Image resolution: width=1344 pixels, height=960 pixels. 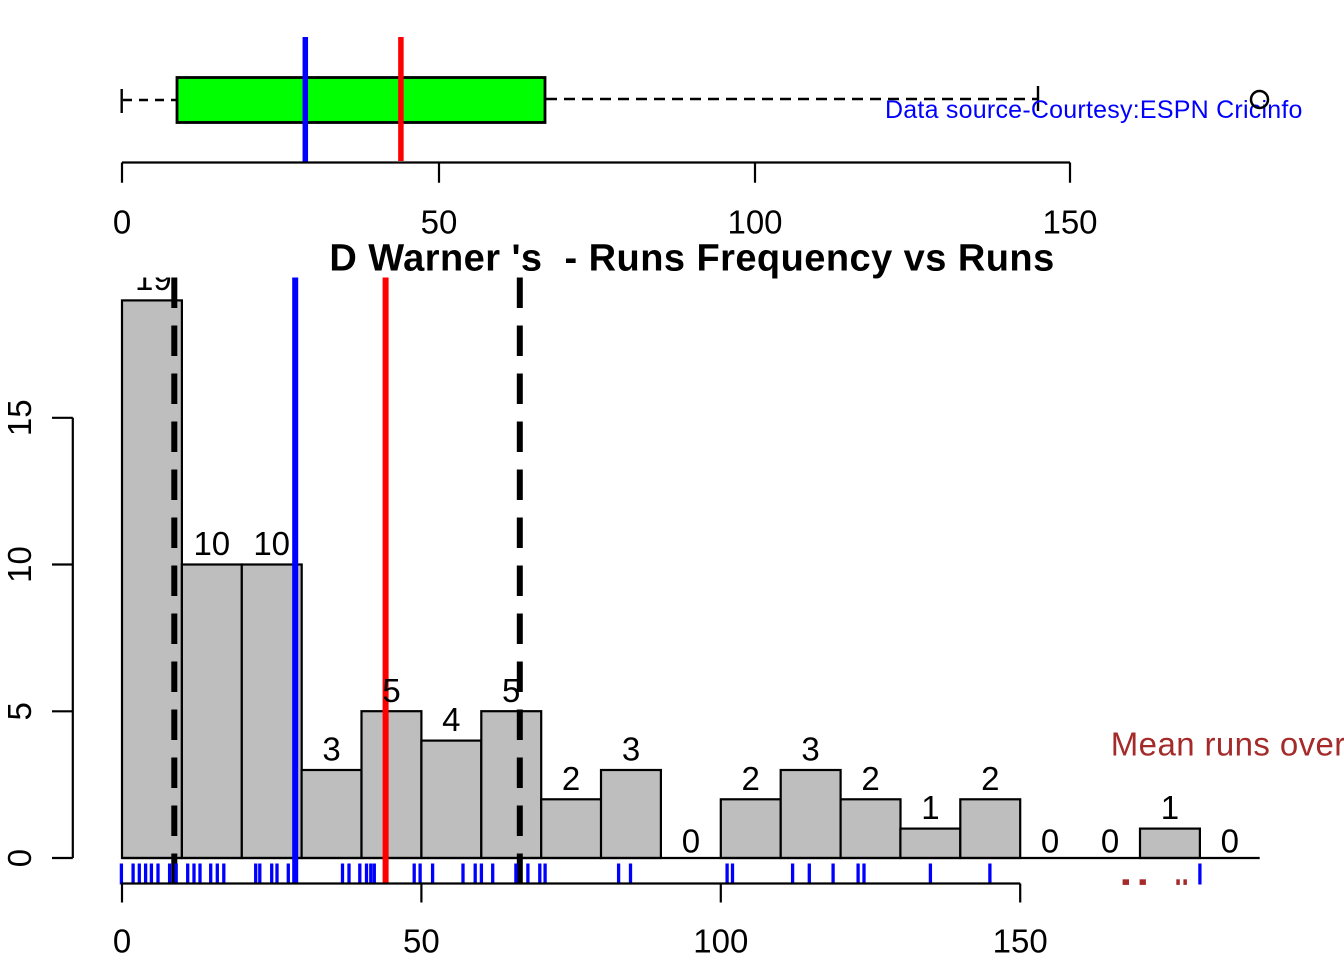 I want to click on svg-text:D Warner 's - Runs Frequency: D Warner 's - Runs Frequency vs Runs, so click(x=691, y=259).